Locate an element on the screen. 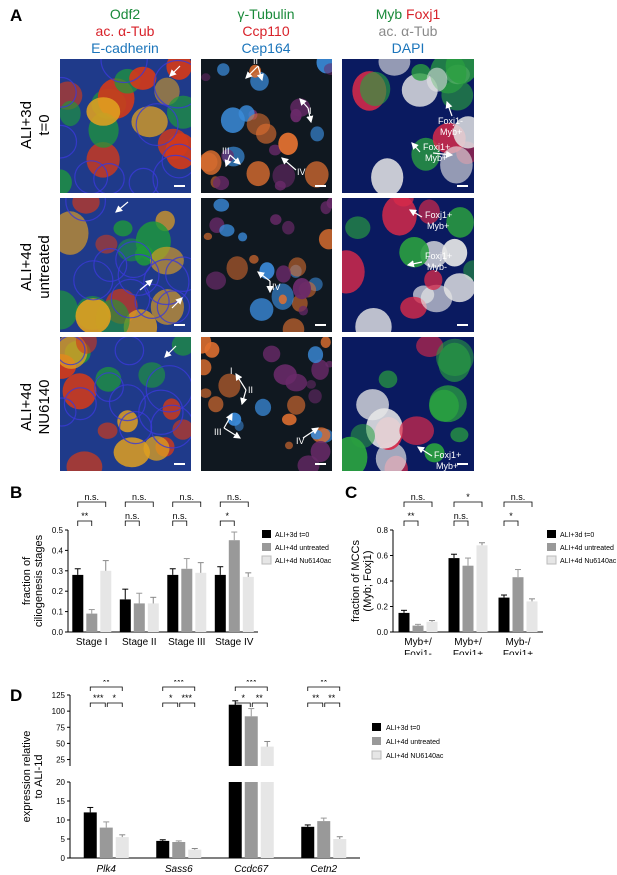 This screenshot has width=617, height=875. micrograph-r2c3 is located at coordinates (408, 265).